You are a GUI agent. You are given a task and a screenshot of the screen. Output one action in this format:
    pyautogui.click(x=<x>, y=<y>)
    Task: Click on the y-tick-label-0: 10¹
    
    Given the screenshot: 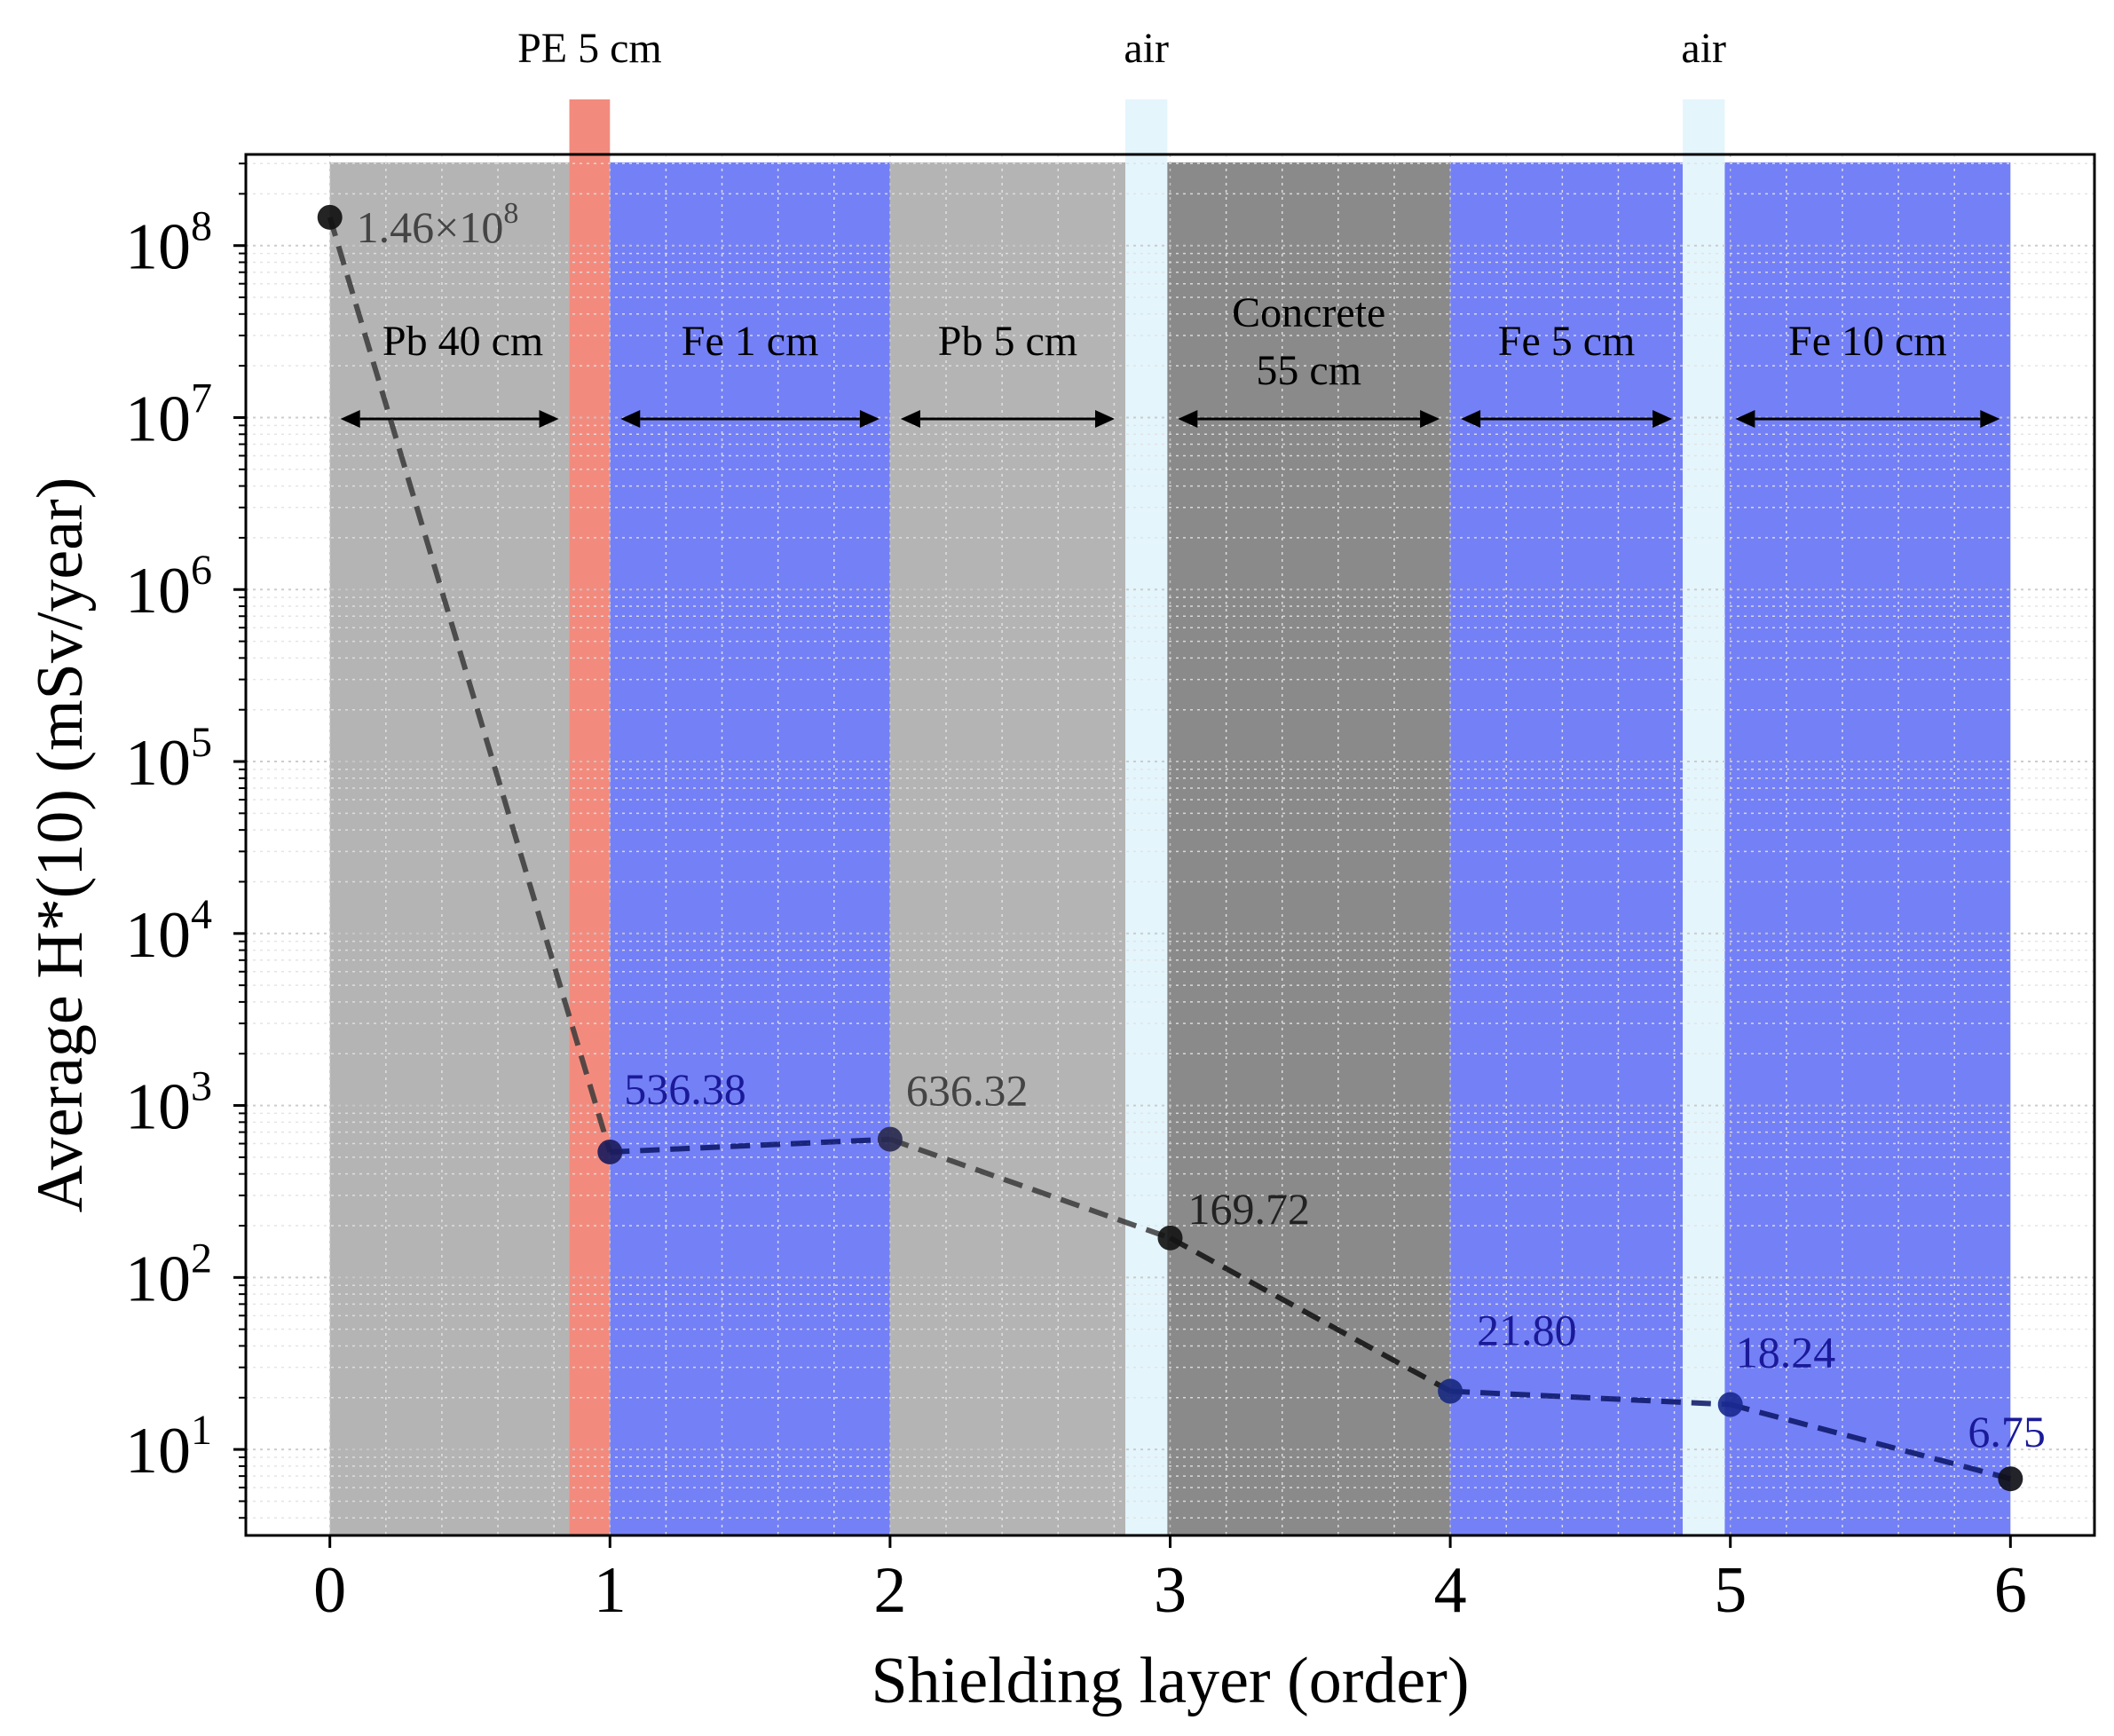 What is the action you would take?
    pyautogui.click(x=168, y=1447)
    